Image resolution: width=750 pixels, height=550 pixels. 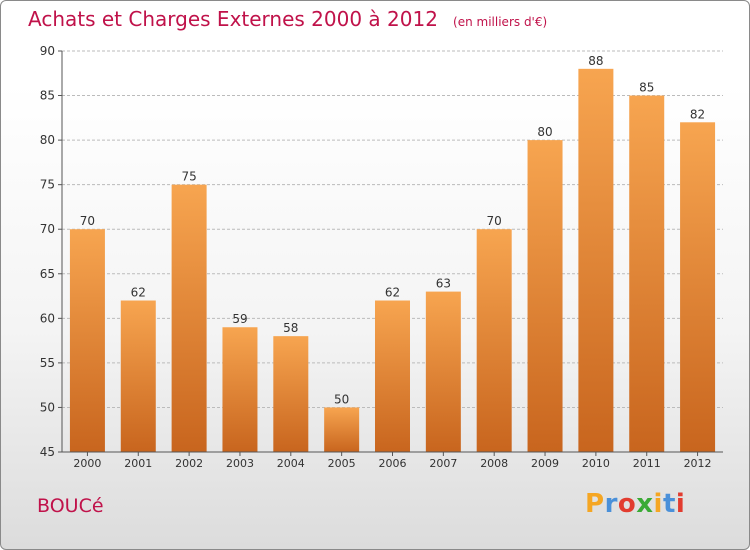 I want to click on proxiti-logo: Proxiti, so click(x=635, y=504).